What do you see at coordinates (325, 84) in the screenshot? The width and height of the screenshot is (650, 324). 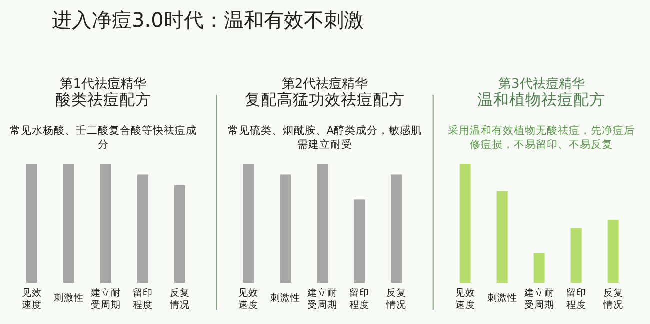 I see `chart-title: 第2代祛痘精华` at bounding box center [325, 84].